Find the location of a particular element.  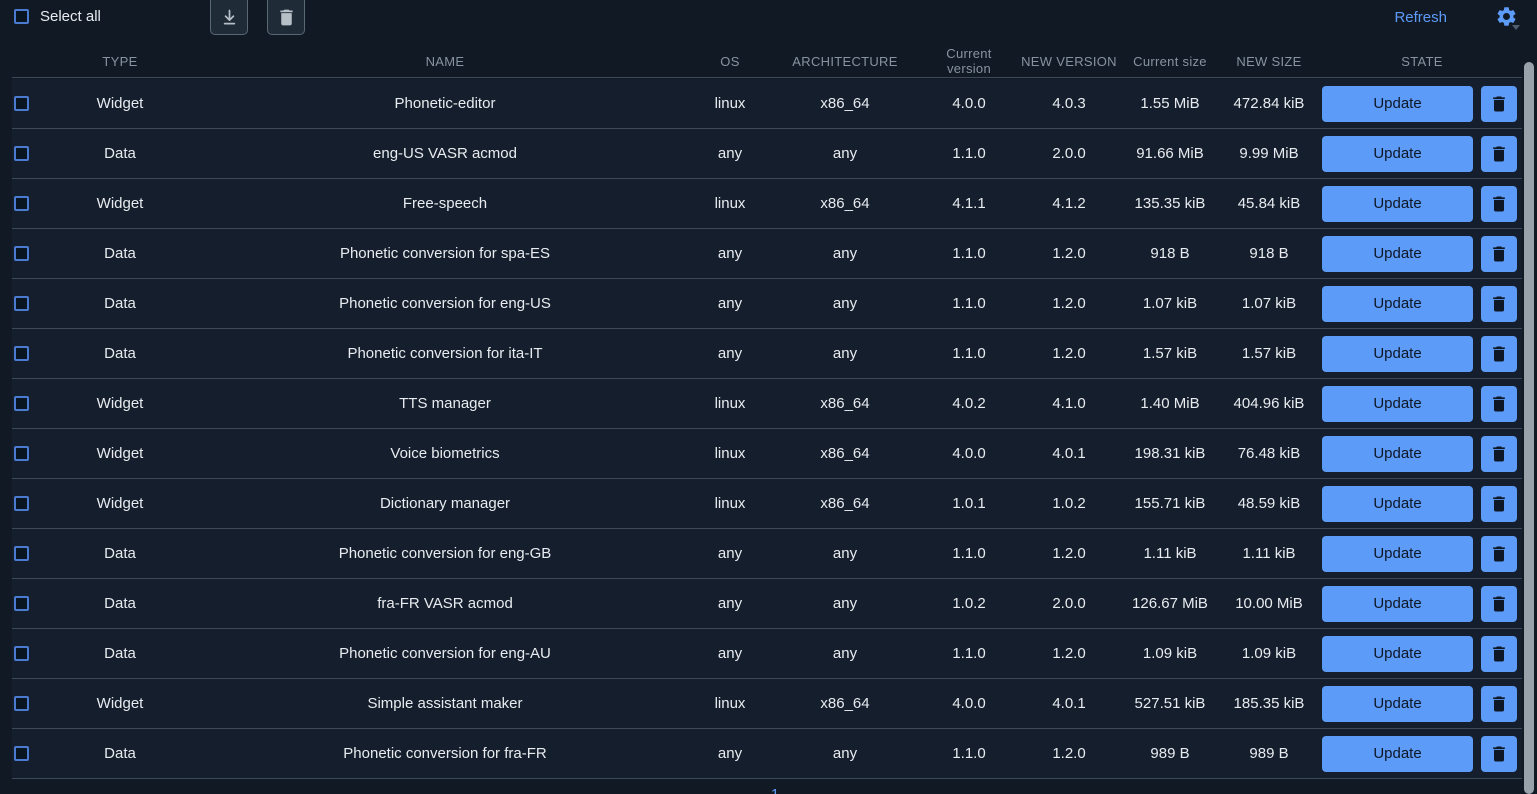

toolbar: Select all Refresh is located at coordinates (768, 22).